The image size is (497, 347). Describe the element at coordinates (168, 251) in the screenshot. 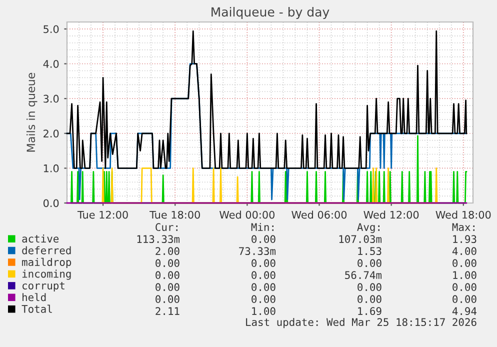

I see `text: 2.00` at that location.